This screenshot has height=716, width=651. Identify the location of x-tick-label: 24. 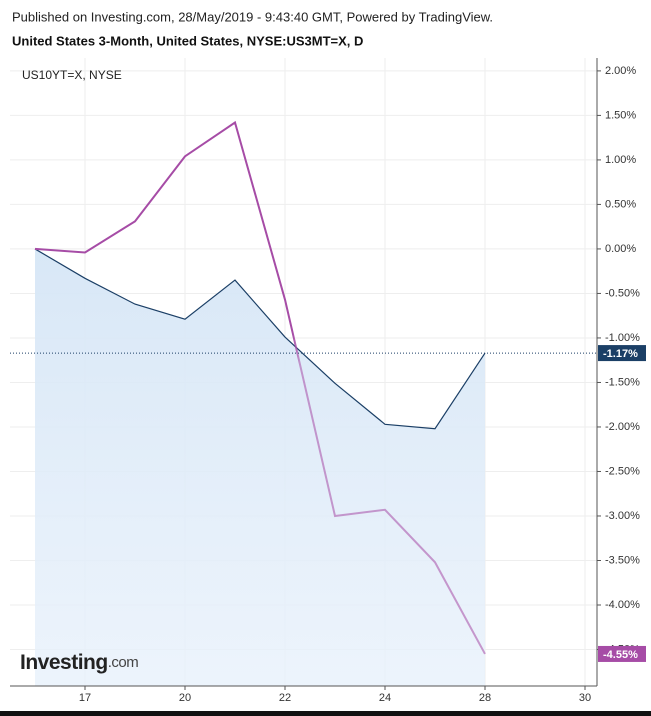
(385, 698).